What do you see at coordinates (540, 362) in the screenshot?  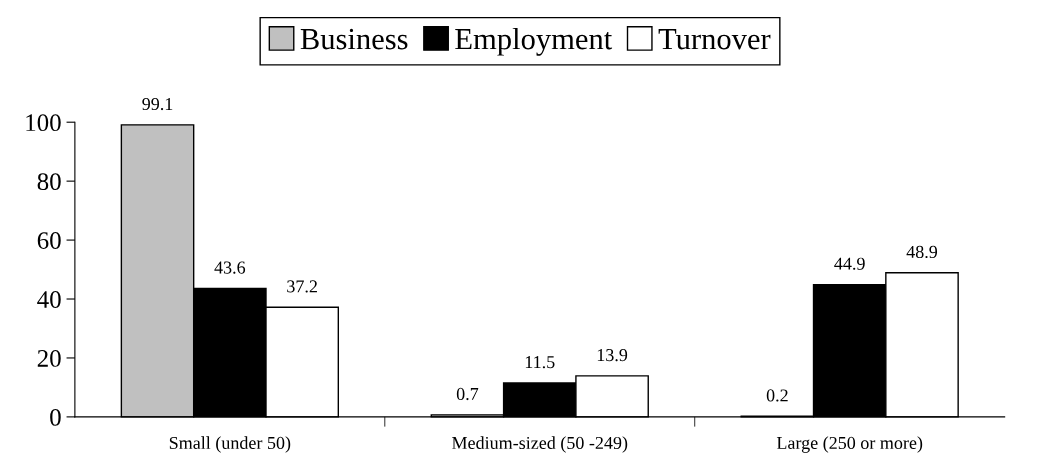 I see `data-label: 11.5` at bounding box center [540, 362].